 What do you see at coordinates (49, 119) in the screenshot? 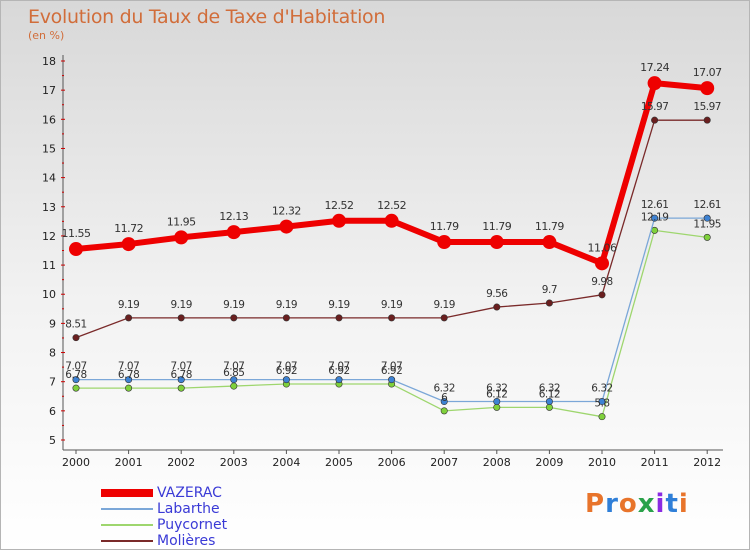
I see `y-tick-label: 16` at bounding box center [49, 119].